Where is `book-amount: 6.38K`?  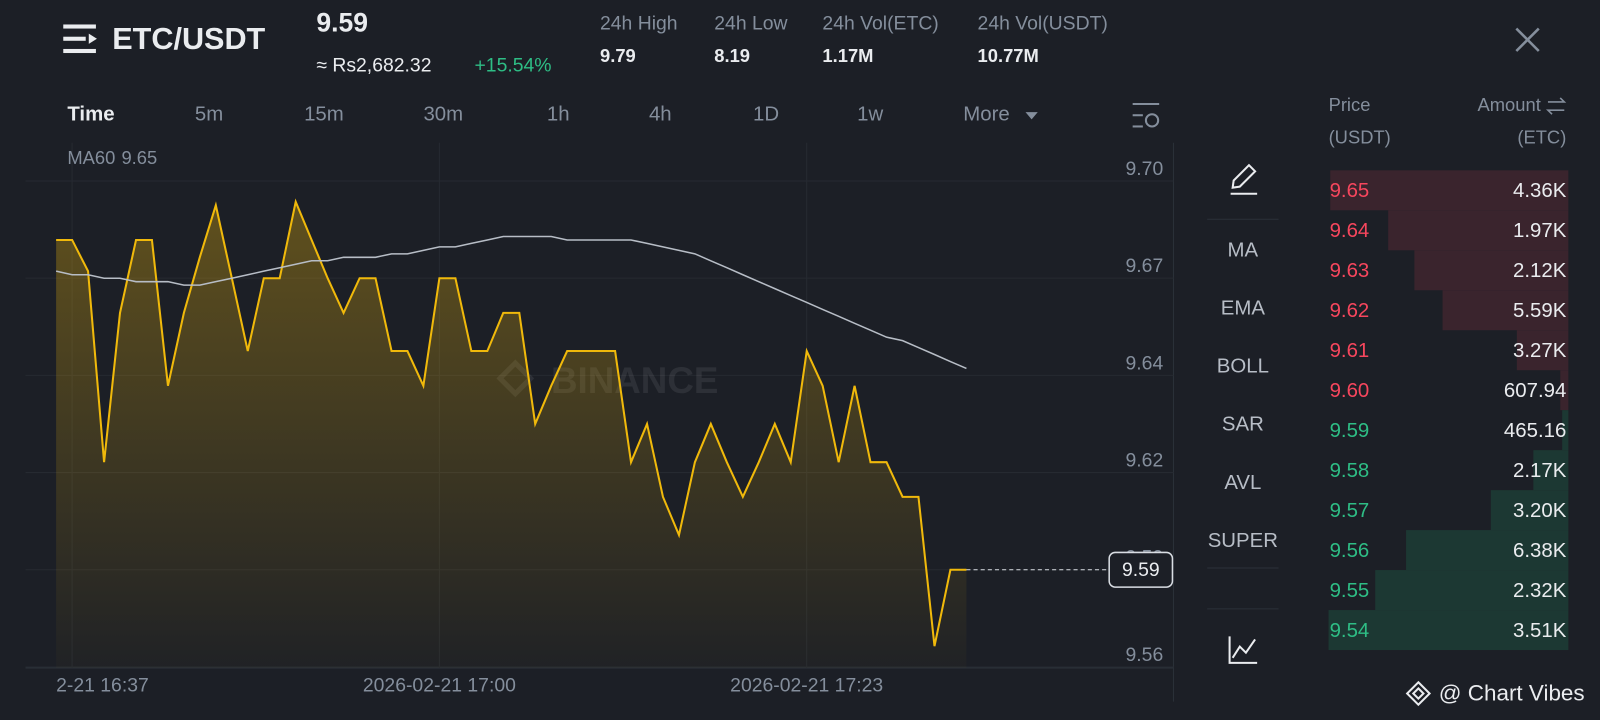
book-amount: 6.38K is located at coordinates (1540, 551).